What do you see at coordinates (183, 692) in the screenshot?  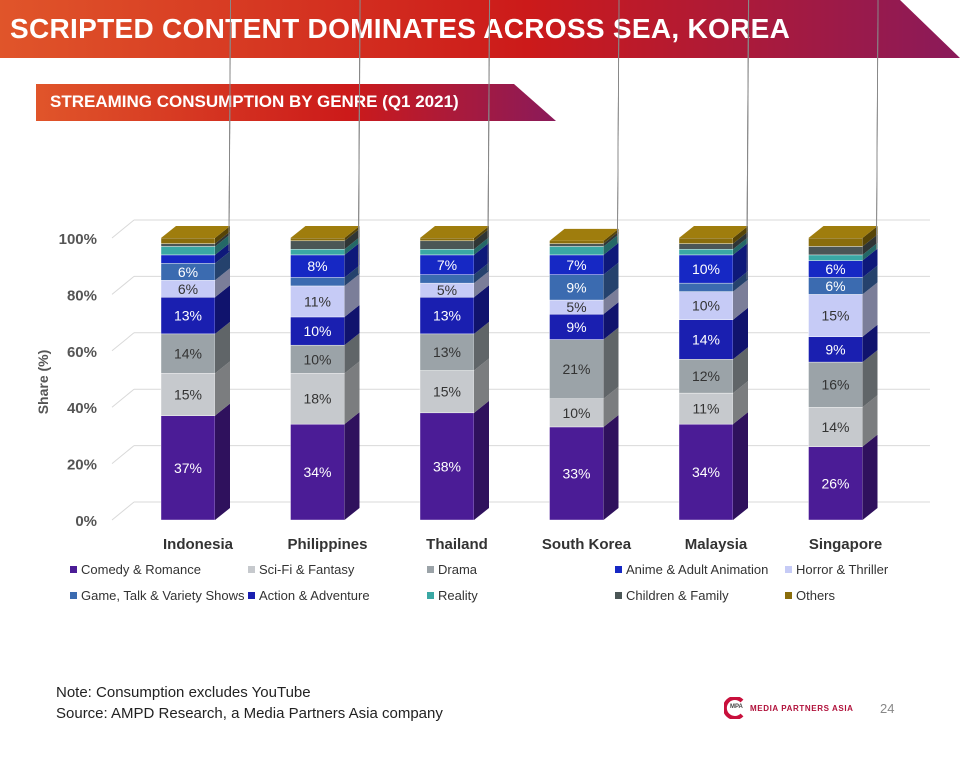 I see `note-text: Note: Consumption excludes YouTube` at bounding box center [183, 692].